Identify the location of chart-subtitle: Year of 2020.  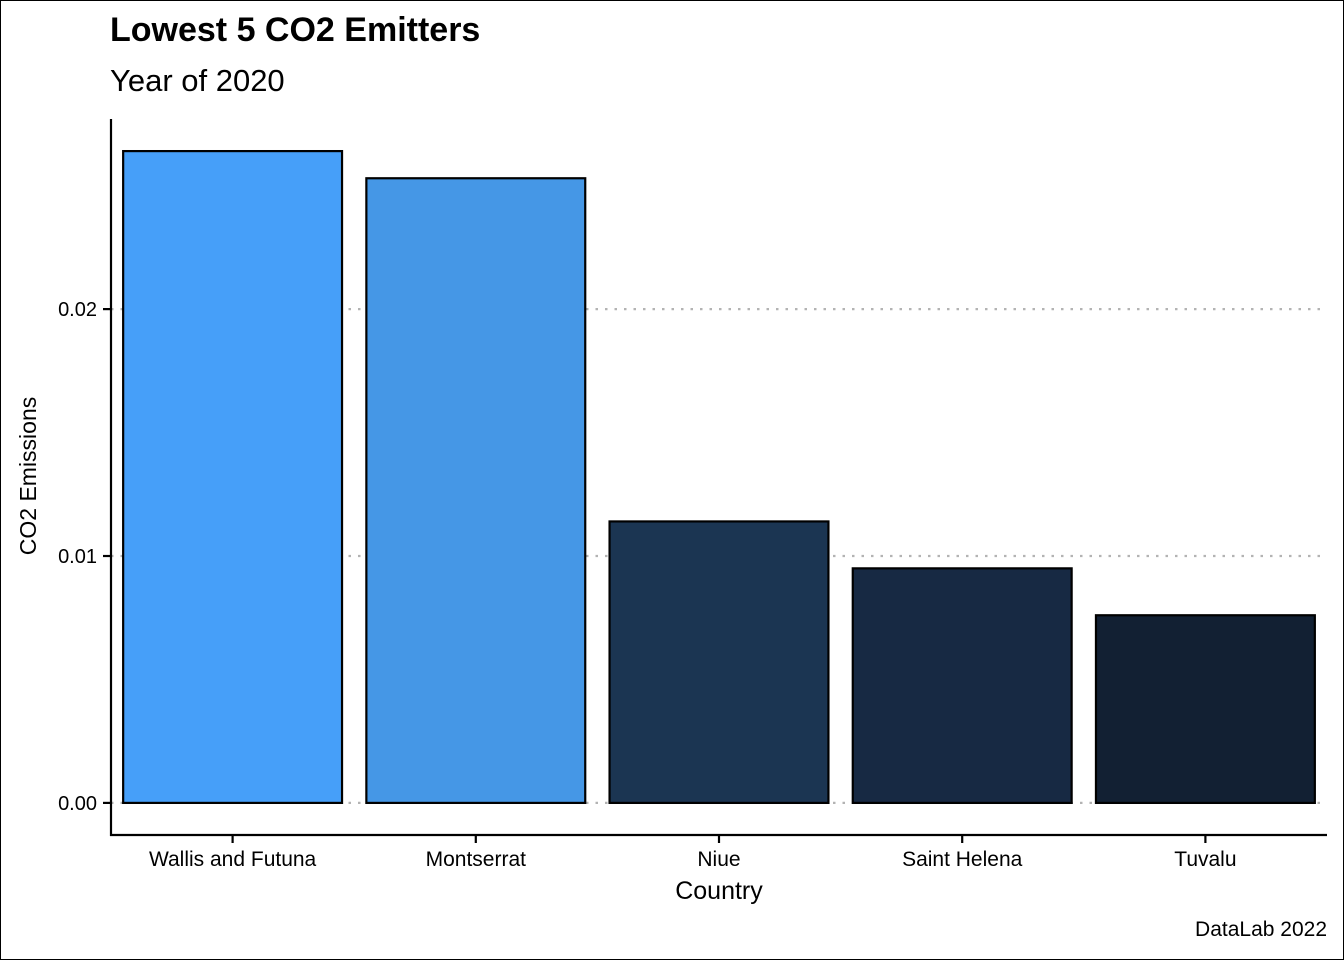
(197, 80).